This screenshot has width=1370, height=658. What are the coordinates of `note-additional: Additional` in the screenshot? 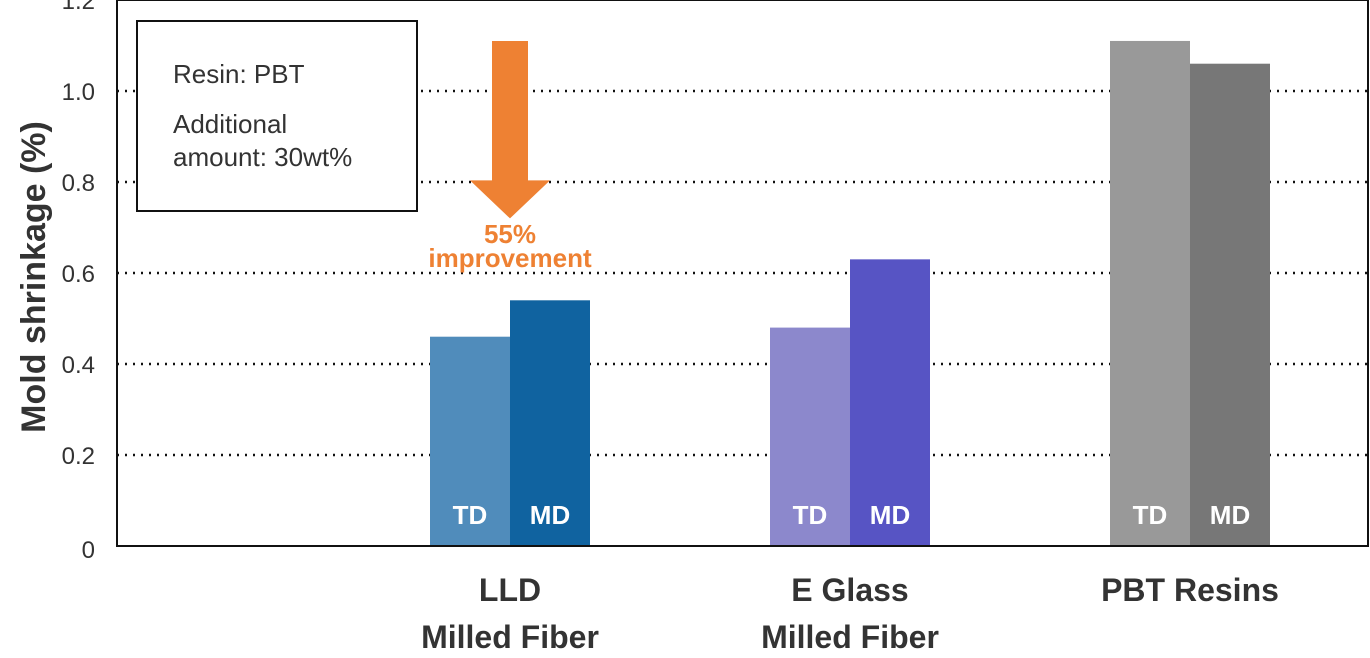 It's located at (230, 124).